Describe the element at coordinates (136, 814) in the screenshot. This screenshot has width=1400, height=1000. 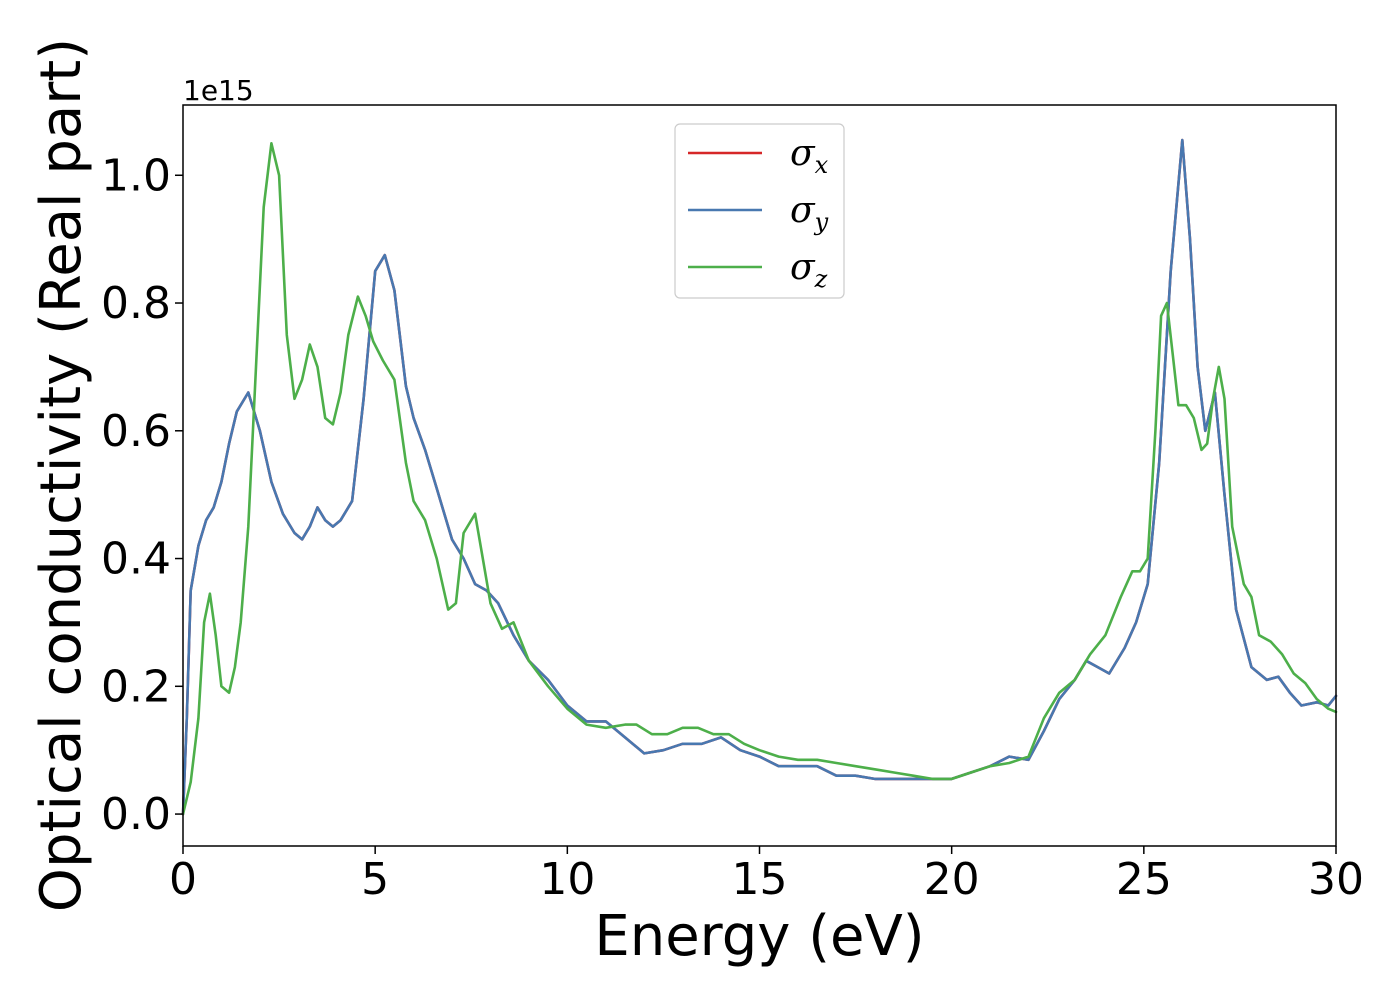
I see `y-tick-label: 0.0` at that location.